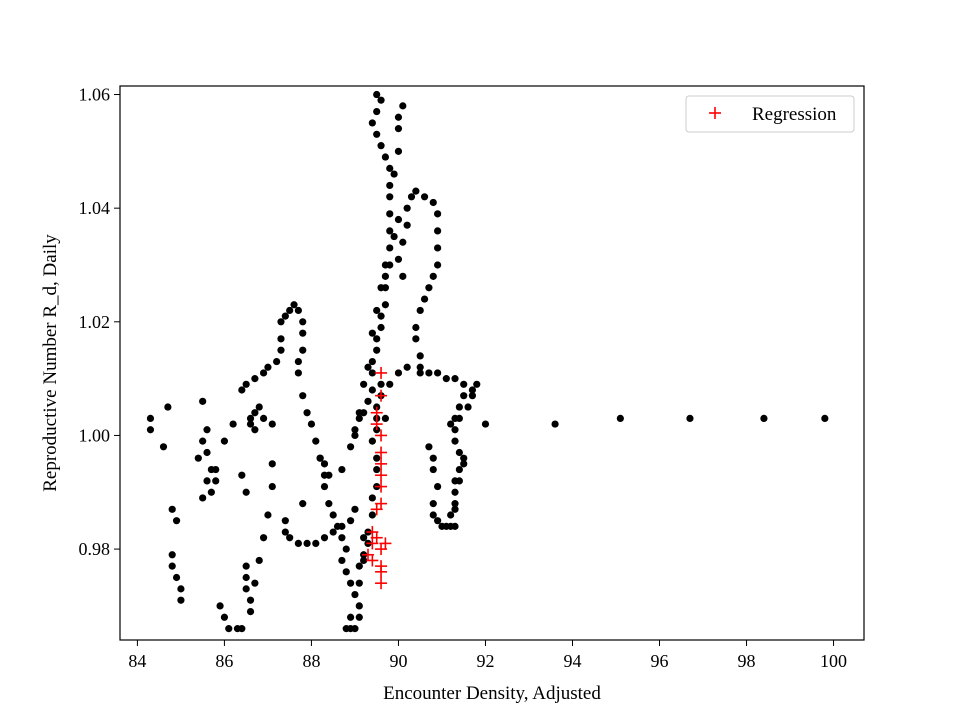 The width and height of the screenshot is (960, 725). What do you see at coordinates (660, 661) in the screenshot?
I see `x-tick-label: 96` at bounding box center [660, 661].